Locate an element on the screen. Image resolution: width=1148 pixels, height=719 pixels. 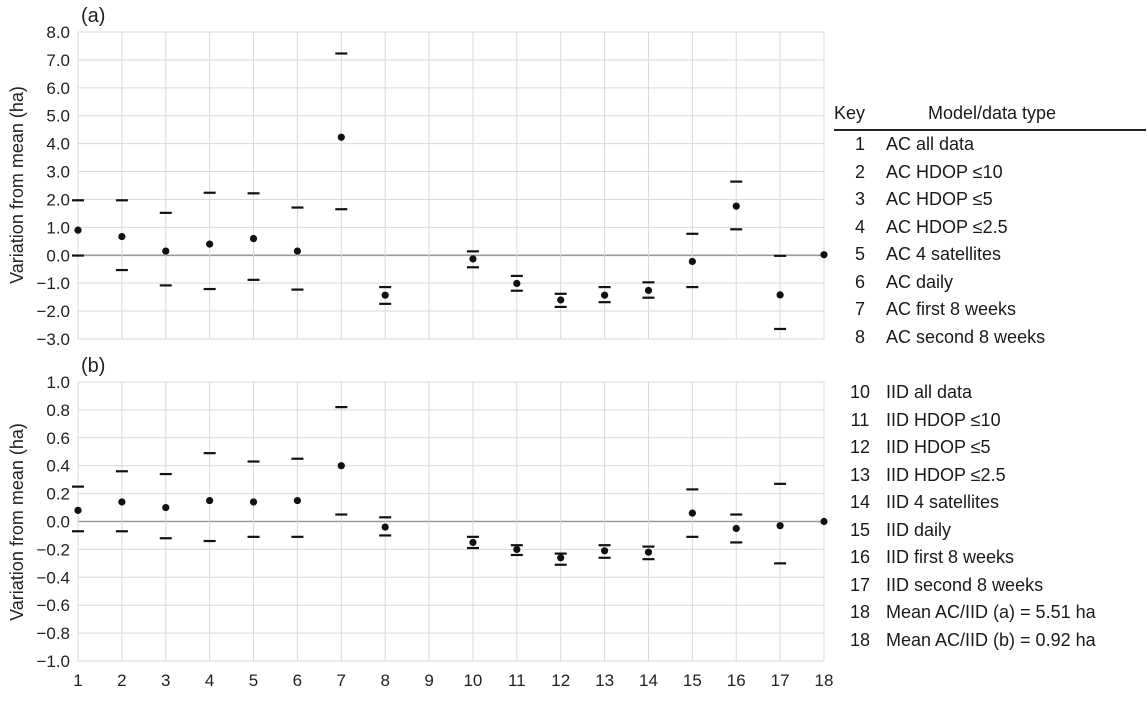
key-row: 11 IID HDOP ≤10 is located at coordinates (990, 421).